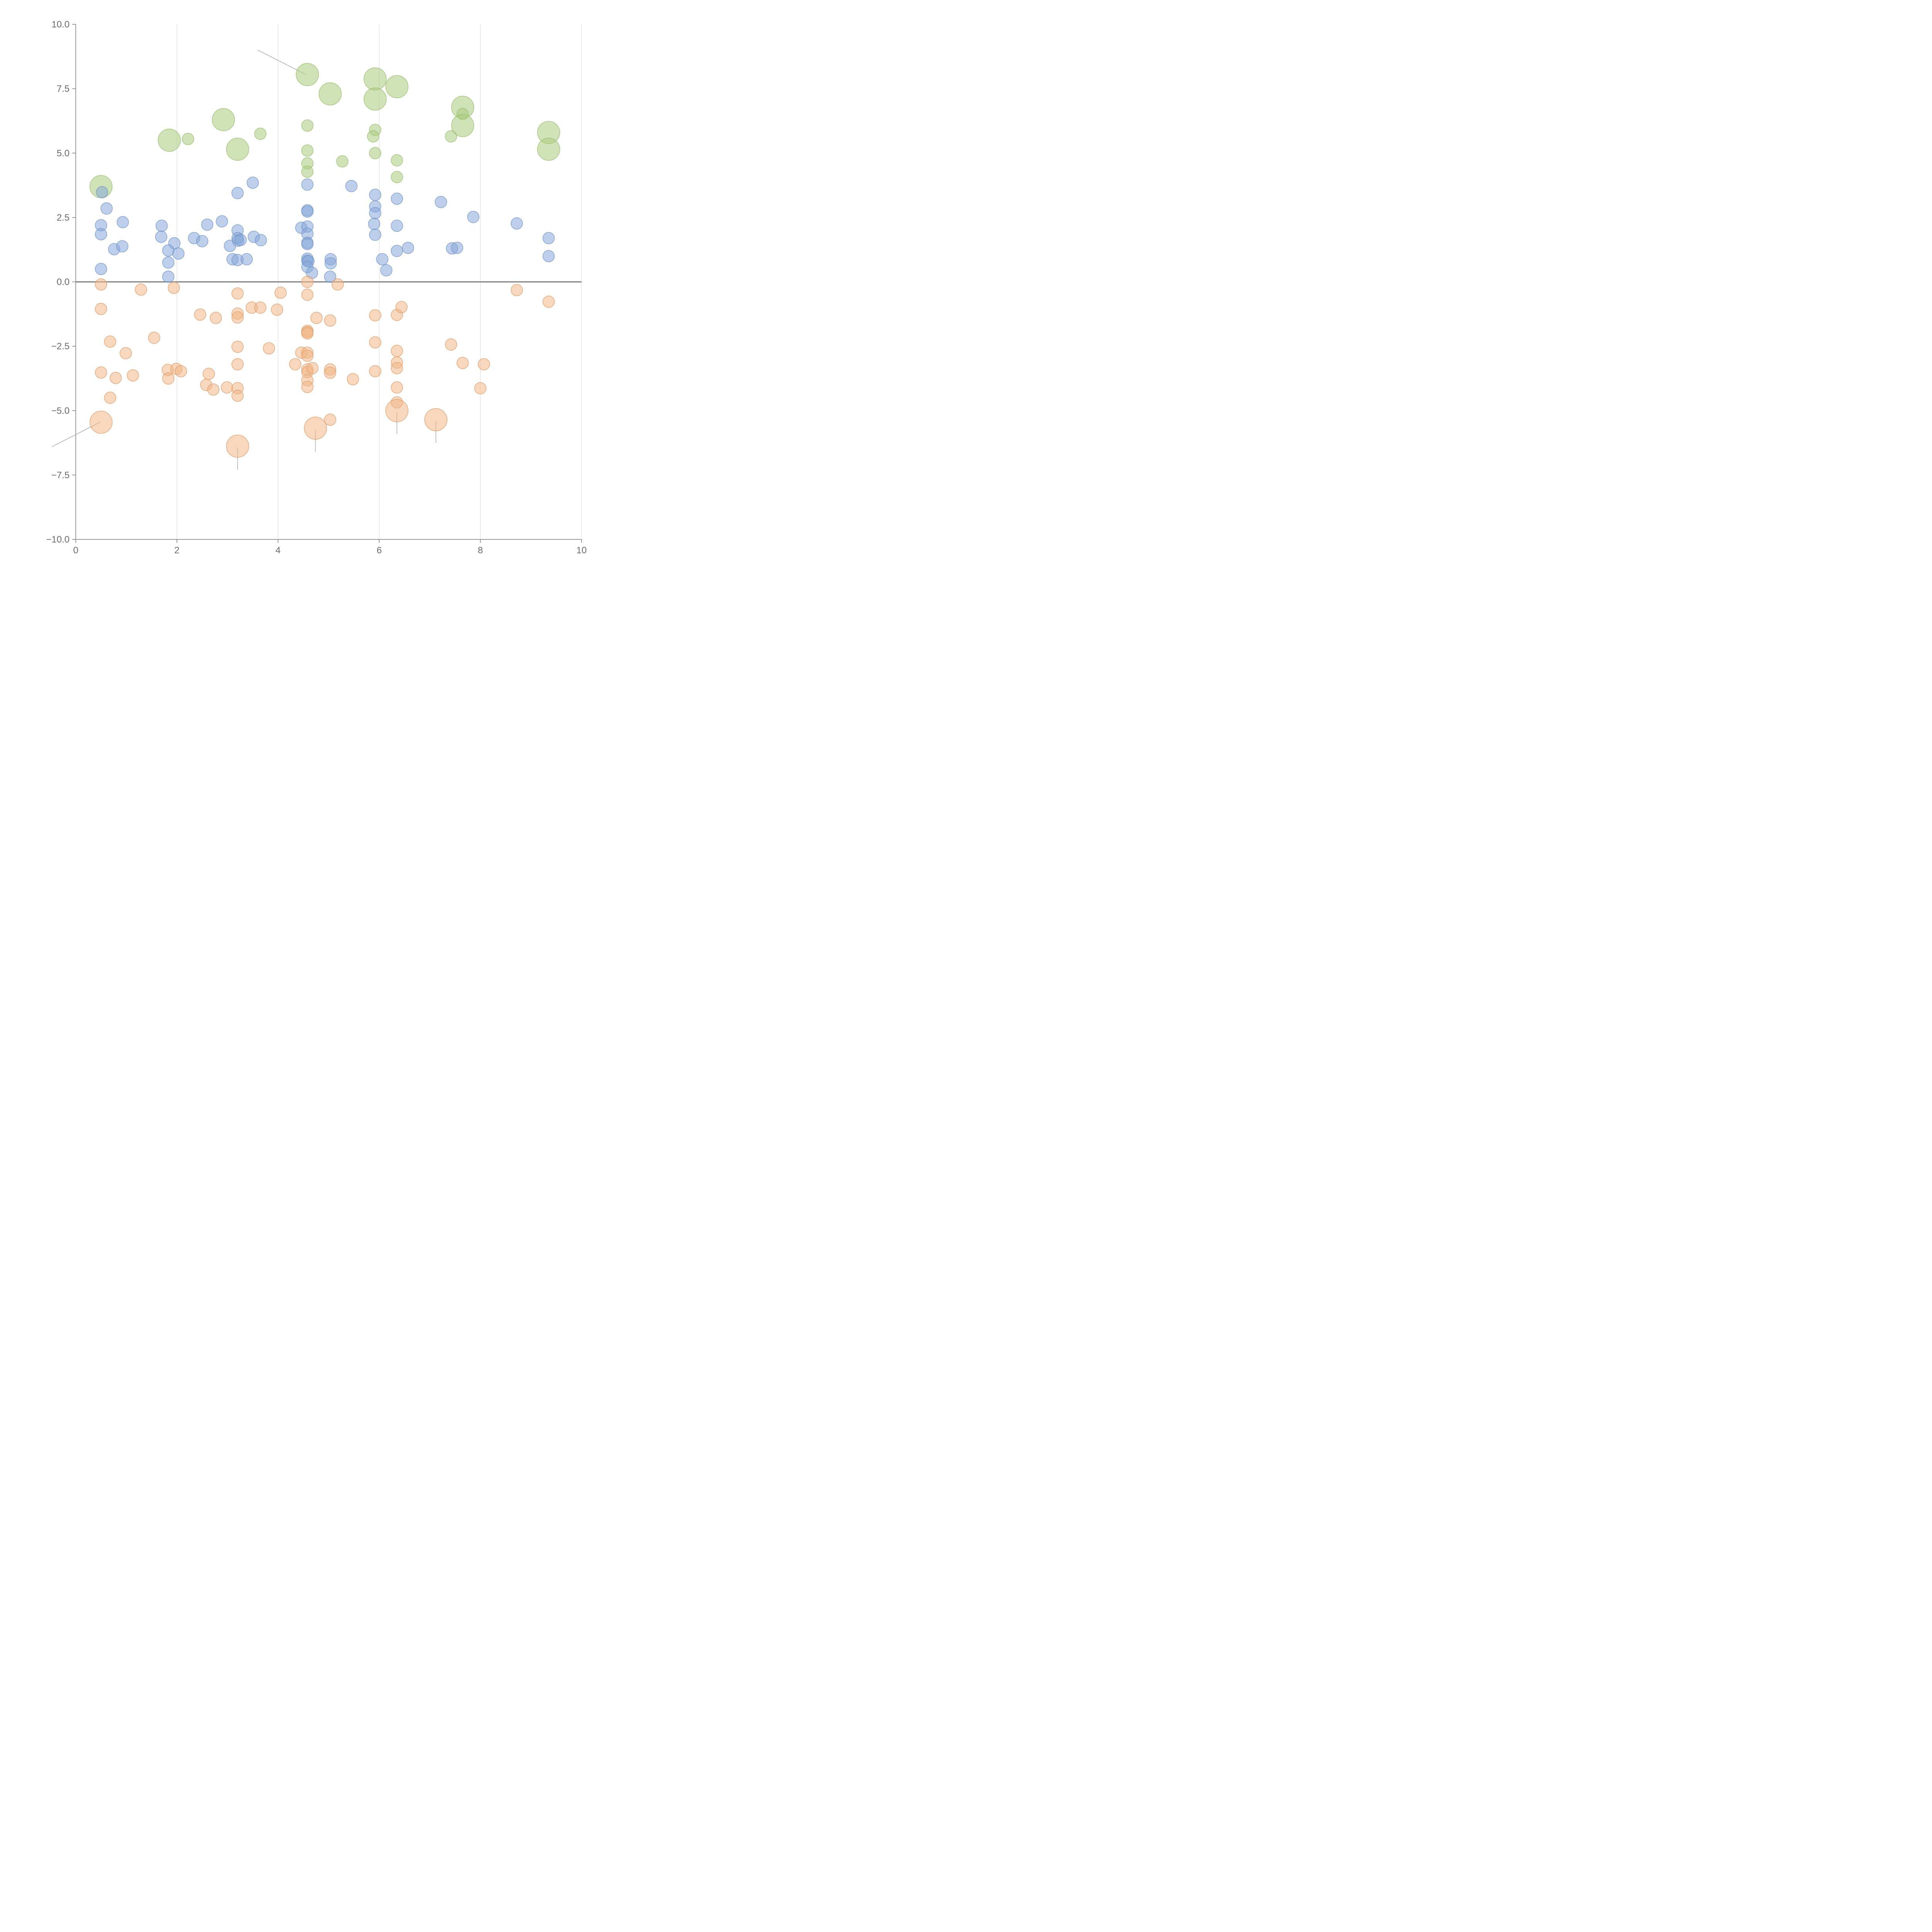  What do you see at coordinates (278, 550) in the screenshot?
I see `x-tick-label: 4` at bounding box center [278, 550].